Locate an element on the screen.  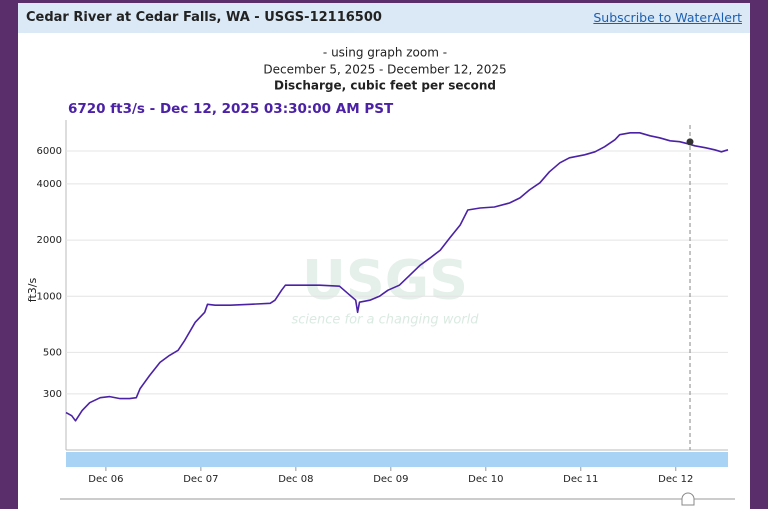
y-axis-label: ft3/s is located at coordinates (32, 290).